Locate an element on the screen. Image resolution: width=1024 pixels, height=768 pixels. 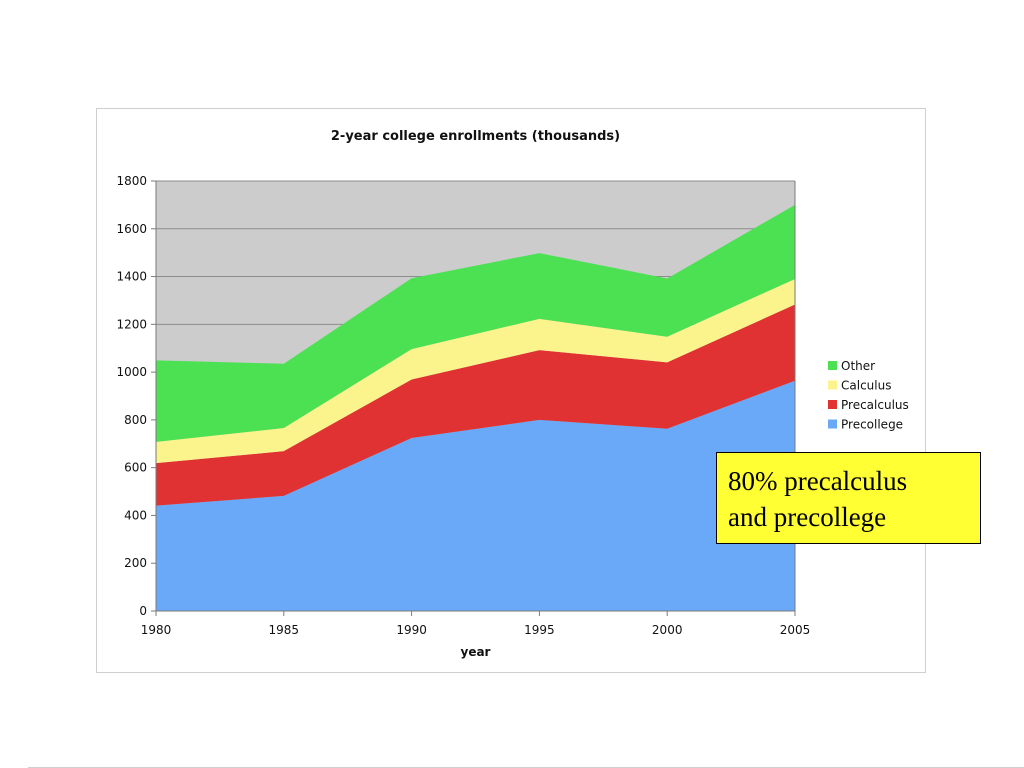
x-tick-label: 1995 is located at coordinates (539, 630).